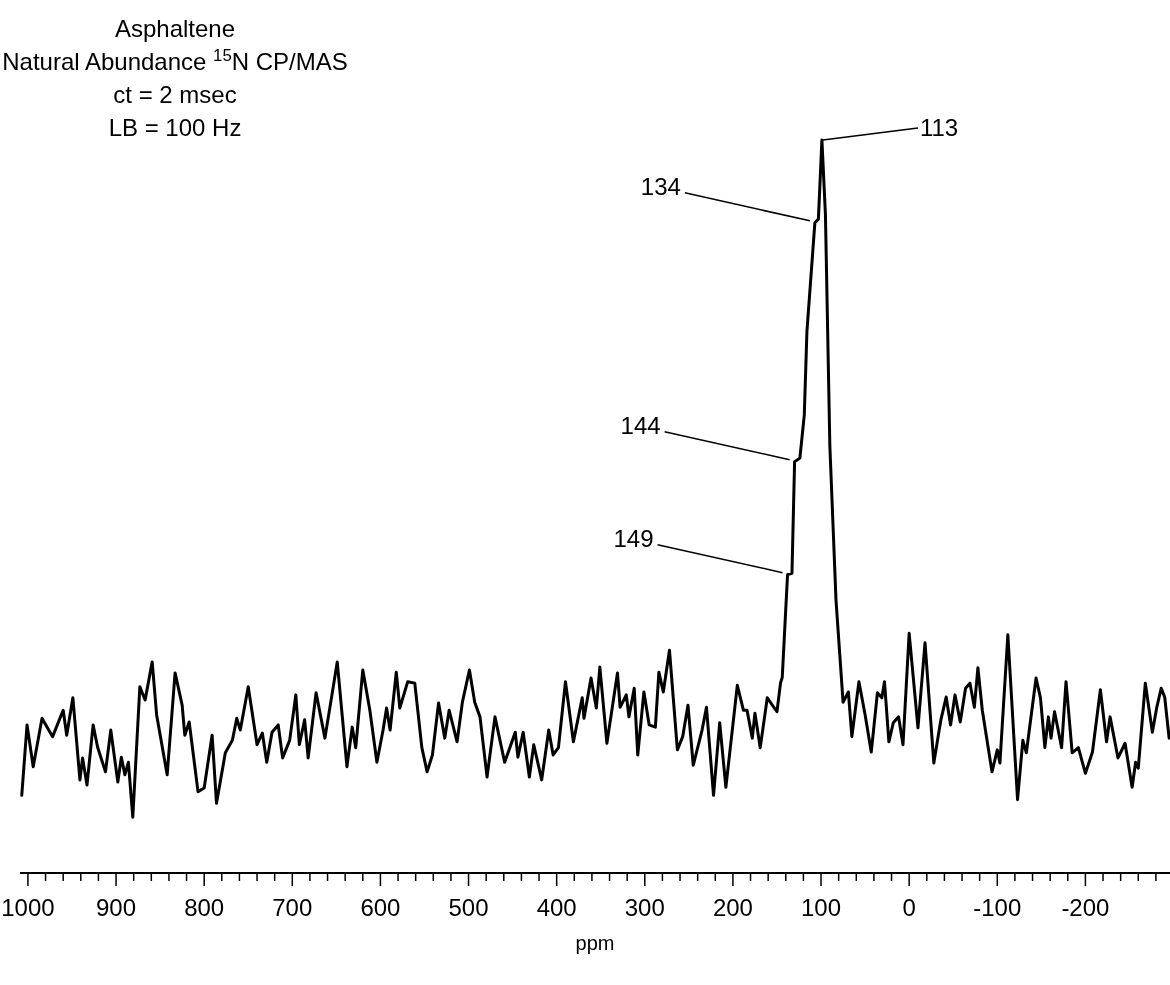 The height and width of the screenshot is (985, 1170). I want to click on x-tick-label: -200, so click(1085, 907).